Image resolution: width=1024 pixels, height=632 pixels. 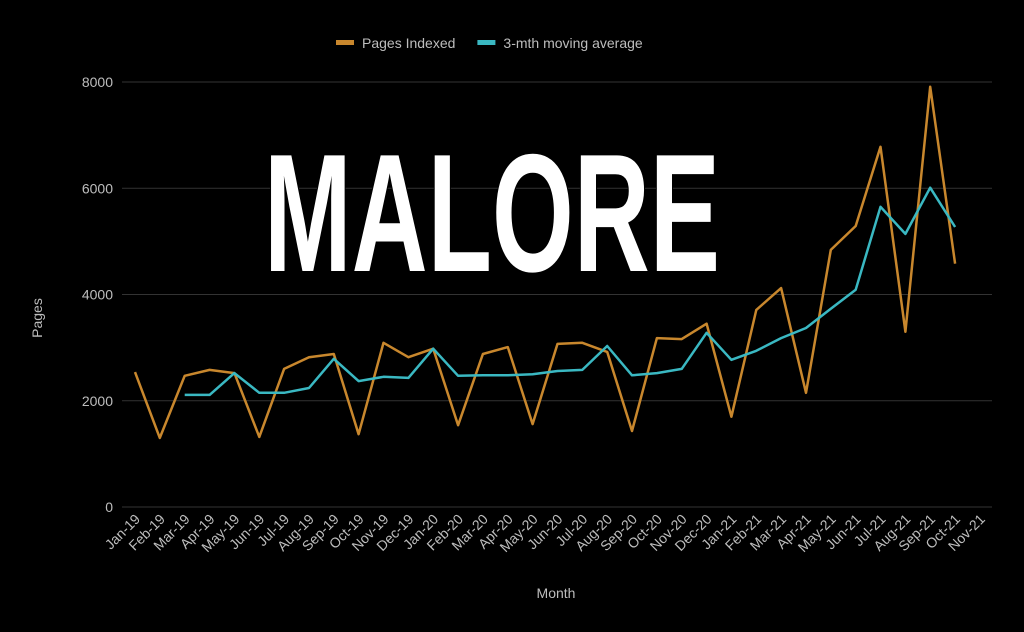 What do you see at coordinates (97, 188) in the screenshot?
I see `y-tick-label: 6000` at bounding box center [97, 188].